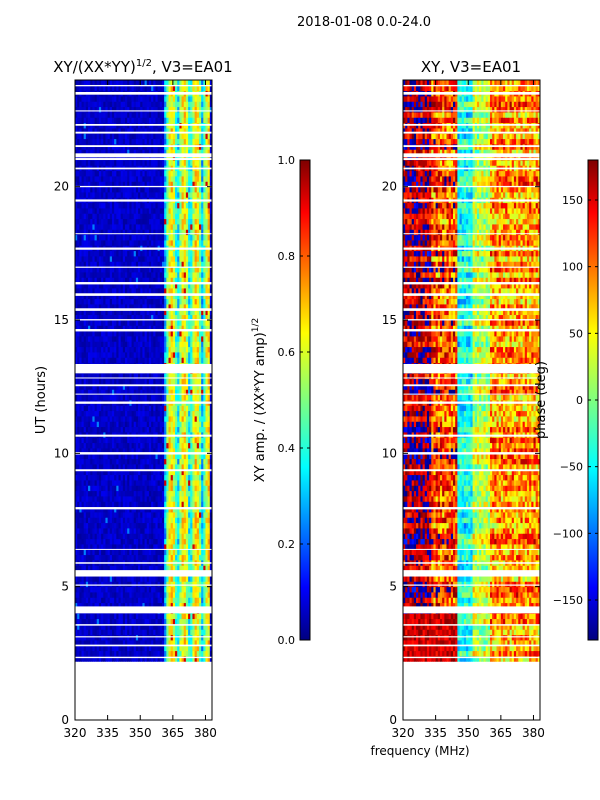 The width and height of the screenshot is (600, 800). I want to click on phase-colorbar-ticks: −150 −100 −50 0 50 100 150, so click(575, 400).